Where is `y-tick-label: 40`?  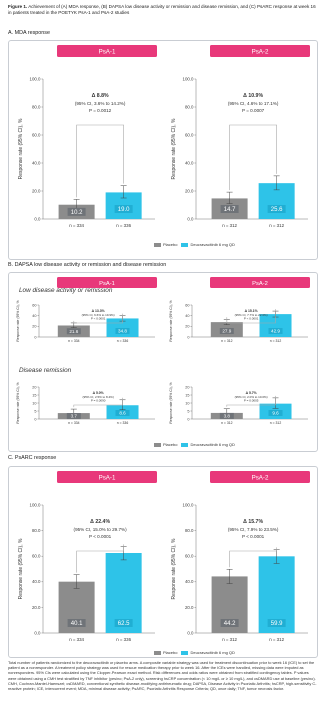 y-tick-label: 40 is located at coordinates (187, 316).